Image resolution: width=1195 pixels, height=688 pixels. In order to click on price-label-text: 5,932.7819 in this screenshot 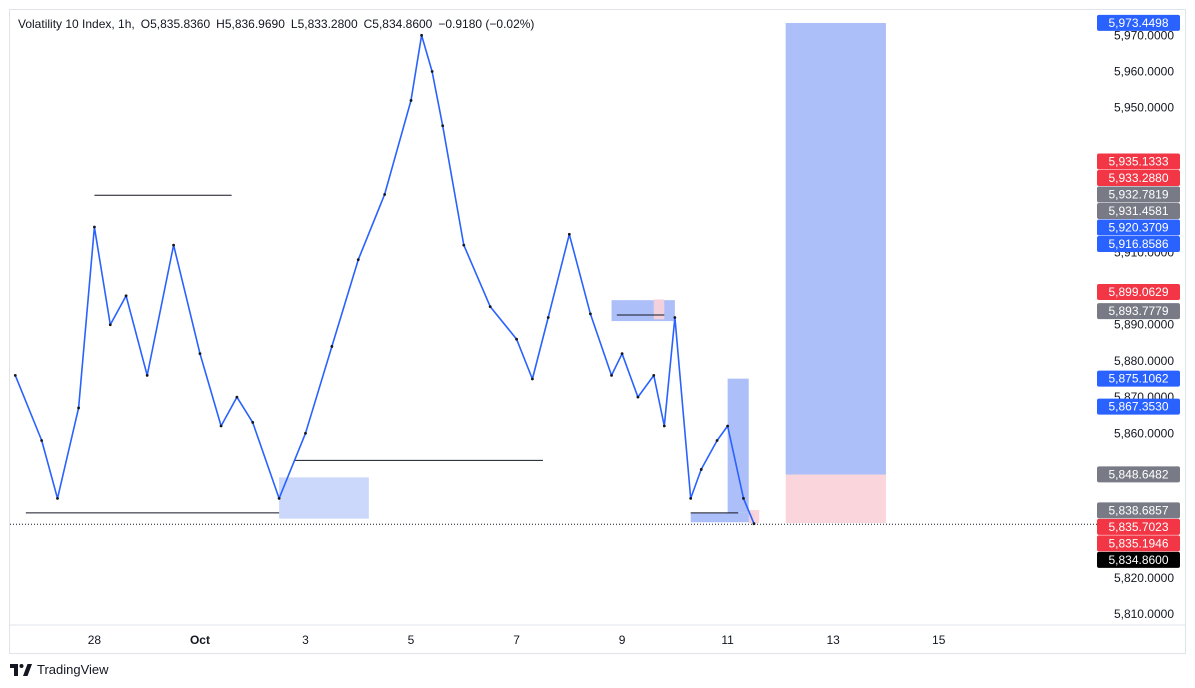, I will do `click(1138, 194)`.